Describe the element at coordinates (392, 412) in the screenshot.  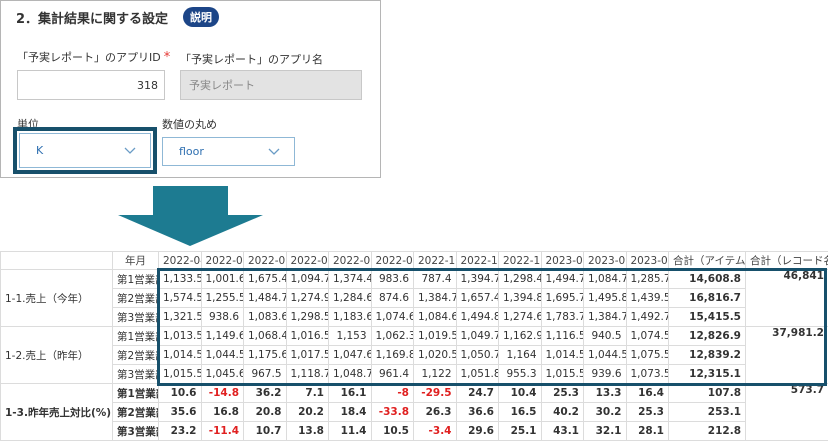
I see `value-cell: -33.8` at that location.